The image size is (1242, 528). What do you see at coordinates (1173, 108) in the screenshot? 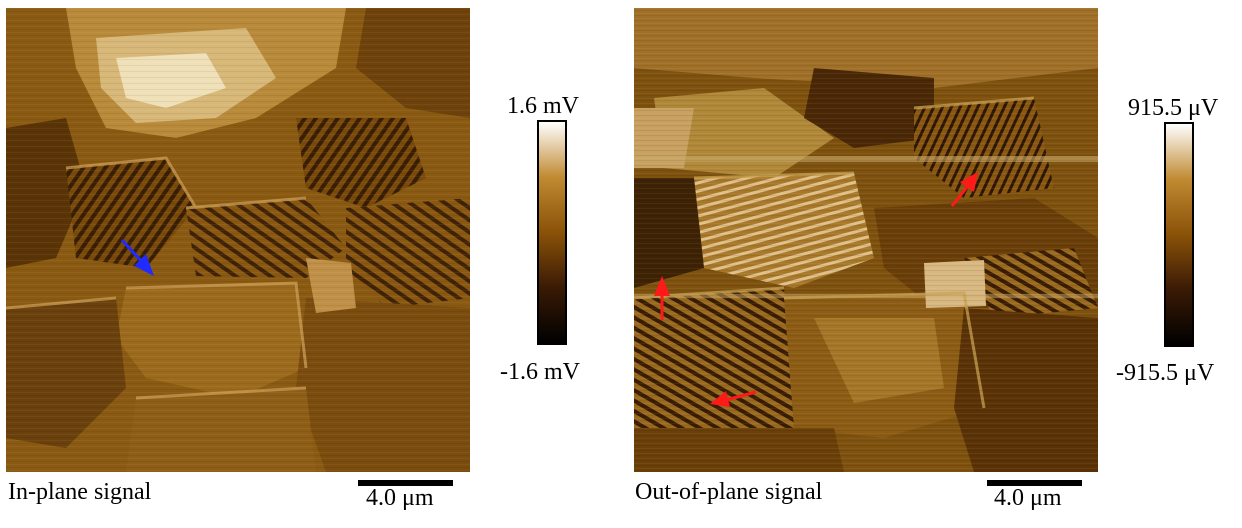
I see `colorbar-max-label: 915.5 μV` at bounding box center [1173, 108].